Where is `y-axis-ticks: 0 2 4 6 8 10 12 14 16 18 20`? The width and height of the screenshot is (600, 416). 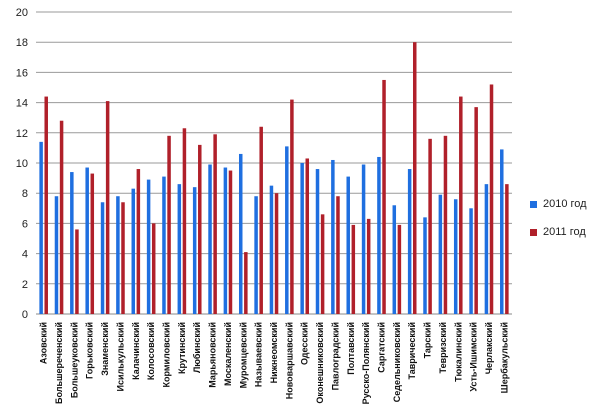 y-axis-ticks: 0 2 4 6 8 10 12 14 16 18 20 is located at coordinates (22, 164).